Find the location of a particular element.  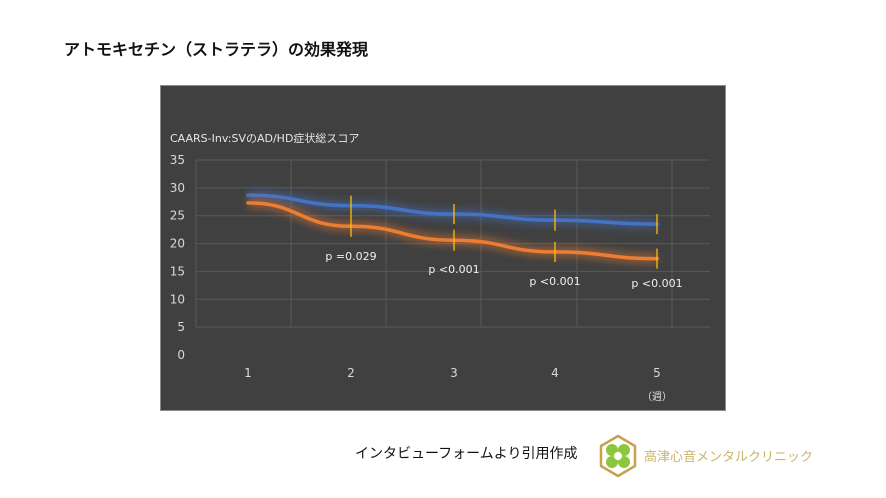

source-note: インタビューフォームより引用作成 is located at coordinates (466, 454).